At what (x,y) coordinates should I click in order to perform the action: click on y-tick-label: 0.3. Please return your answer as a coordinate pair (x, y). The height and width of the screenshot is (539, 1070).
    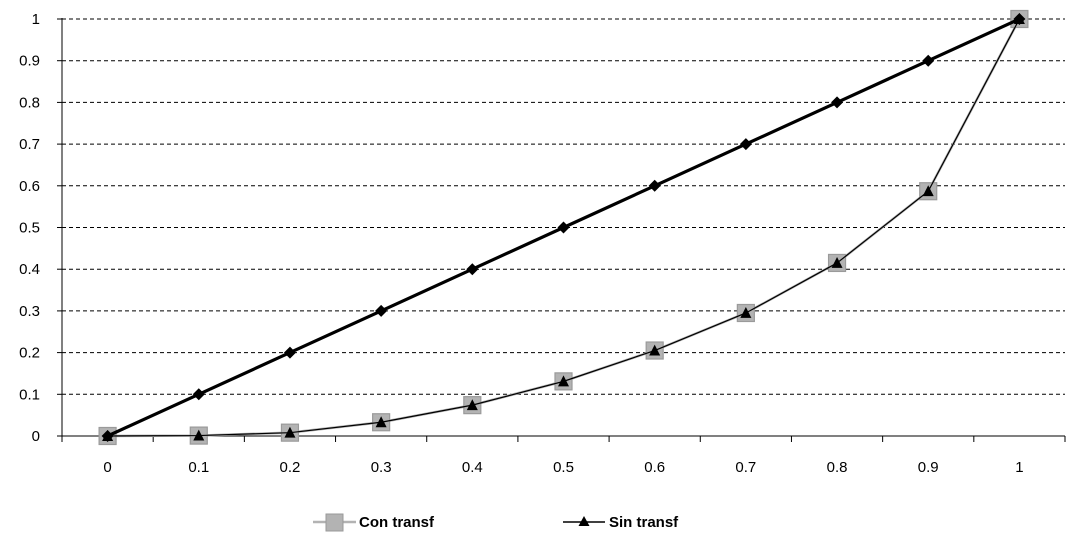
    Looking at the image, I should click on (29, 311).